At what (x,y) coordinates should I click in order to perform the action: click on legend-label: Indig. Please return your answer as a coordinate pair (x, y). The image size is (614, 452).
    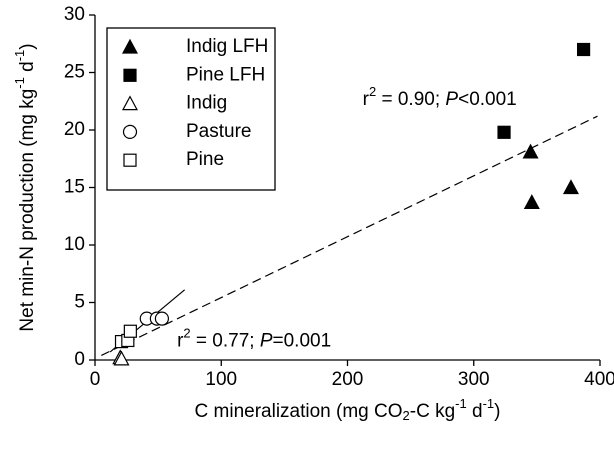
    Looking at the image, I should click on (206, 103).